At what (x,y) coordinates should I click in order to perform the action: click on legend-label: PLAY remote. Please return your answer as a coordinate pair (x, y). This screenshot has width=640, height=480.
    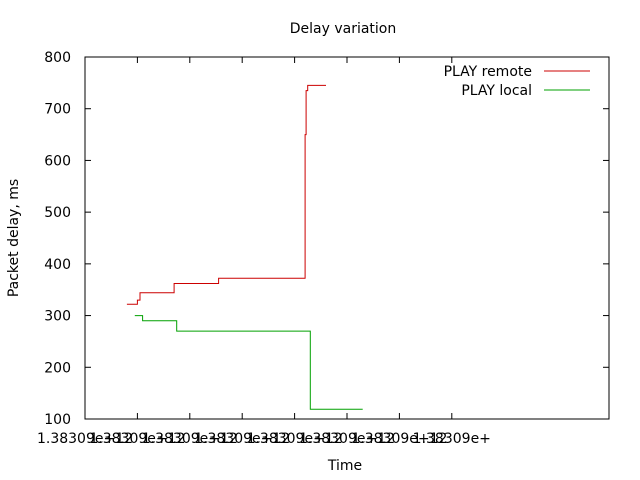
    Looking at the image, I should click on (488, 72).